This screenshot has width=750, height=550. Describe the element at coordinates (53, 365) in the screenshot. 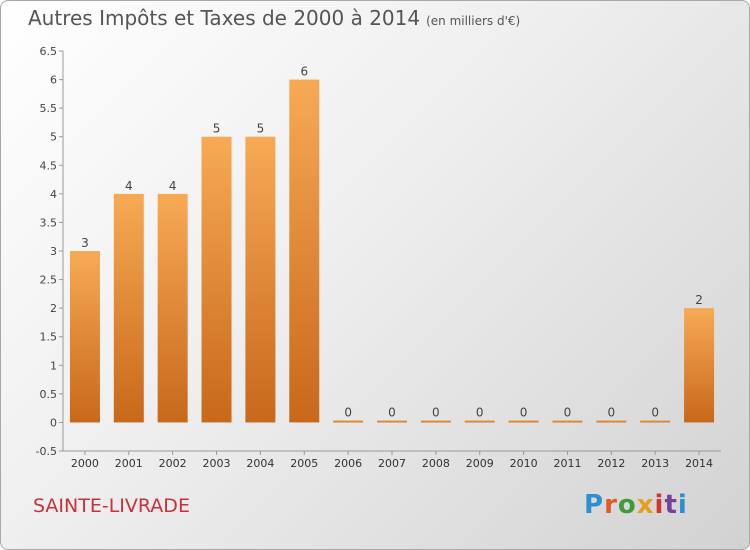

I see `y-tick-label: 1` at that location.